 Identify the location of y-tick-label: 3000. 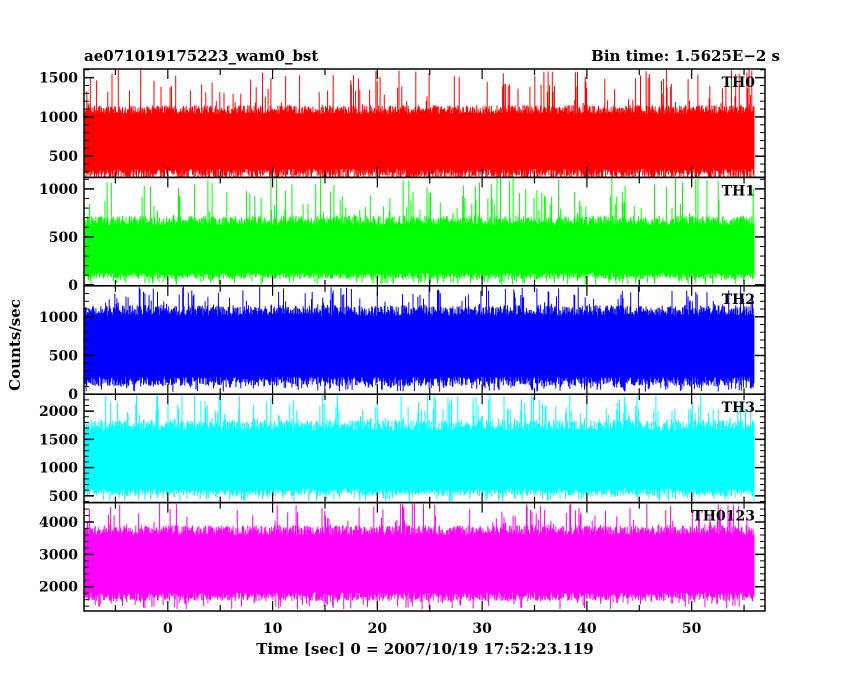
(58, 555).